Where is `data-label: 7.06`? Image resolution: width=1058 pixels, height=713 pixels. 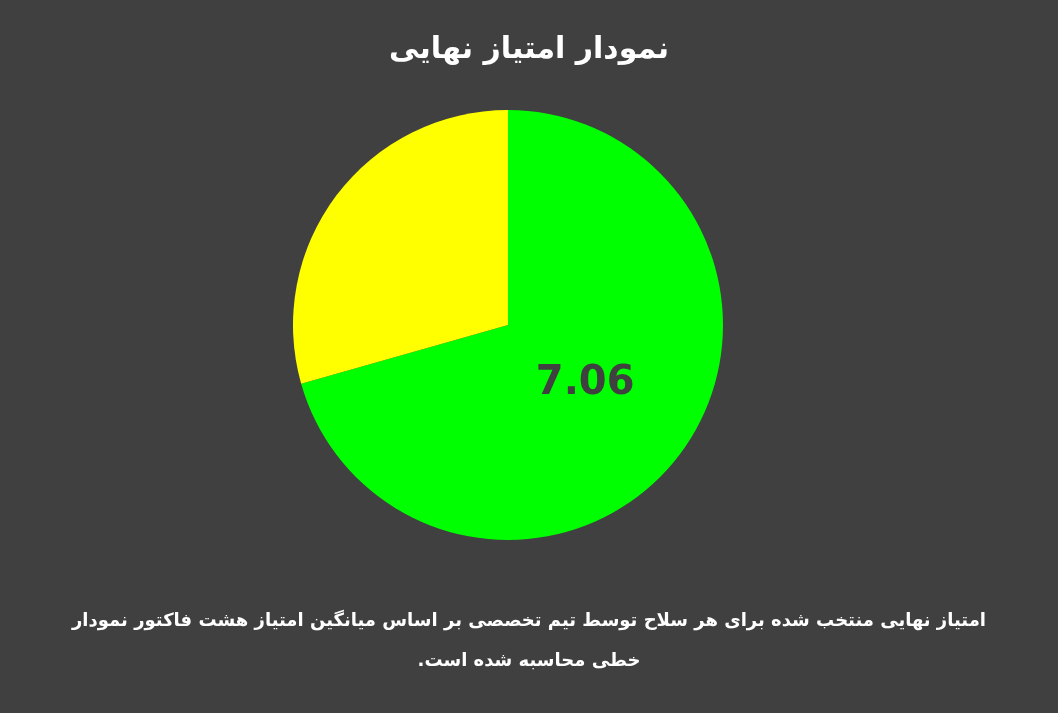
data-label: 7.06 is located at coordinates (585, 380).